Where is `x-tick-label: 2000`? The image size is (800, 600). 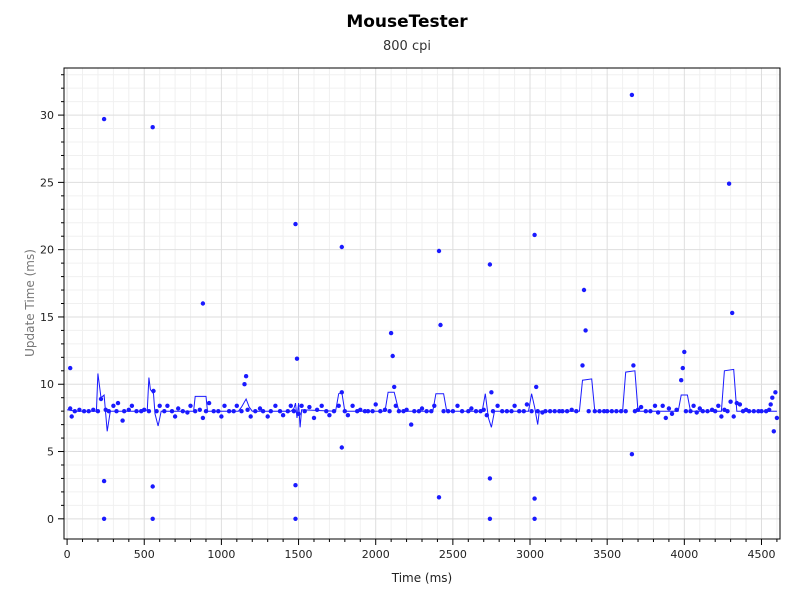 x-tick-label: 2000 is located at coordinates (376, 554).